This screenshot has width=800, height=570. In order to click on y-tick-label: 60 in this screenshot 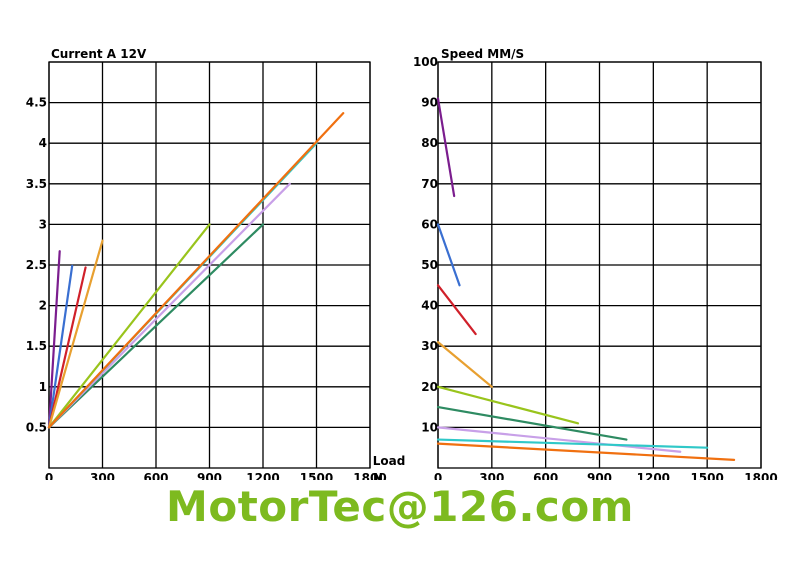, I will do `click(429, 224)`.